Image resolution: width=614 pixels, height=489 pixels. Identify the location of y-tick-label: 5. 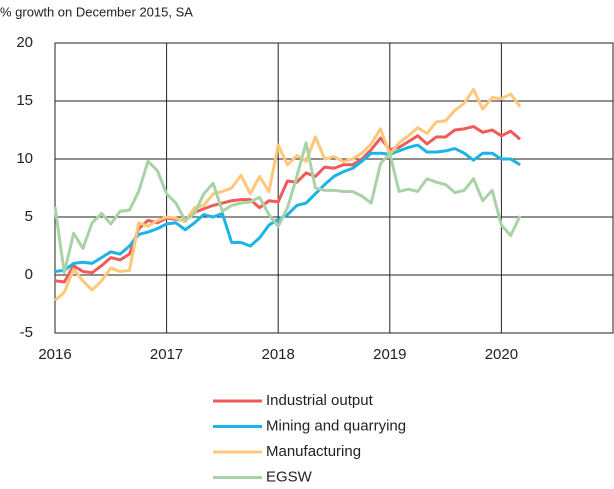
(29, 216).